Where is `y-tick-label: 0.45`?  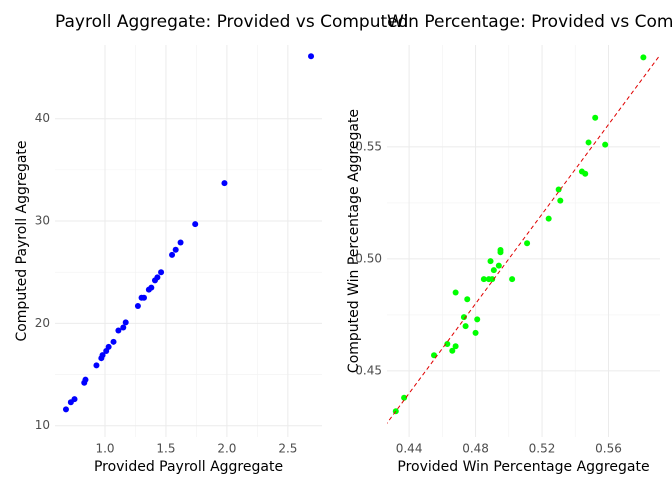
y-tick-label: 0.45 is located at coordinates (368, 370).